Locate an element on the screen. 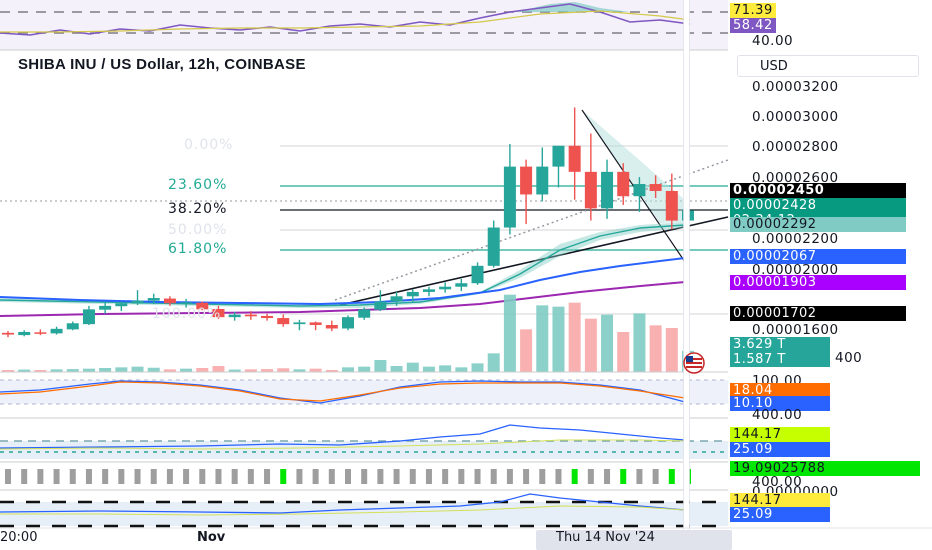 This screenshot has width=932, height=550. time-axis-label-nov: Nov is located at coordinates (211, 537).